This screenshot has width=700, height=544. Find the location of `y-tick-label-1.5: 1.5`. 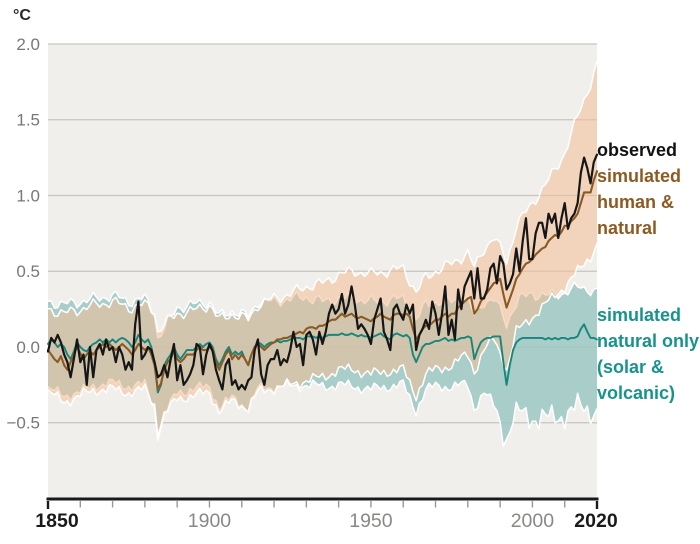

y-tick-label-1.5: 1.5 is located at coordinates (28, 120).